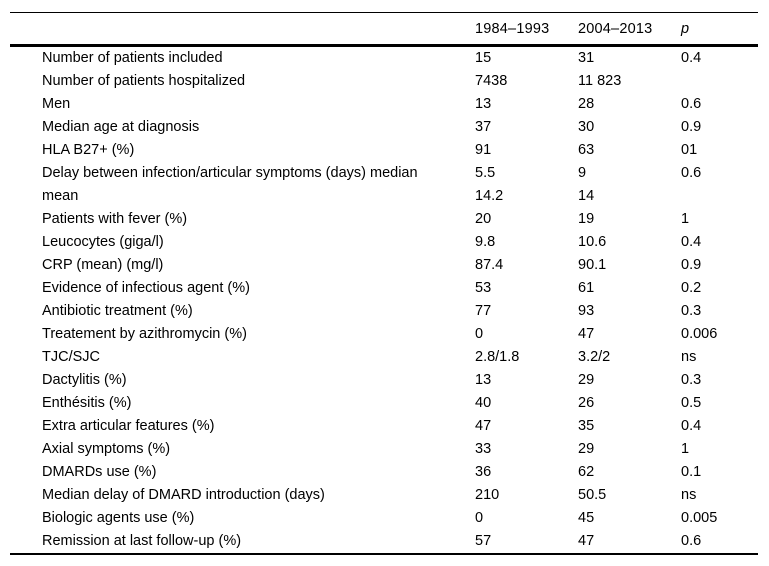  Describe the element at coordinates (384, 426) in the screenshot. I see `table-row: Extra articular features (%) 47 35 0.4` at that location.